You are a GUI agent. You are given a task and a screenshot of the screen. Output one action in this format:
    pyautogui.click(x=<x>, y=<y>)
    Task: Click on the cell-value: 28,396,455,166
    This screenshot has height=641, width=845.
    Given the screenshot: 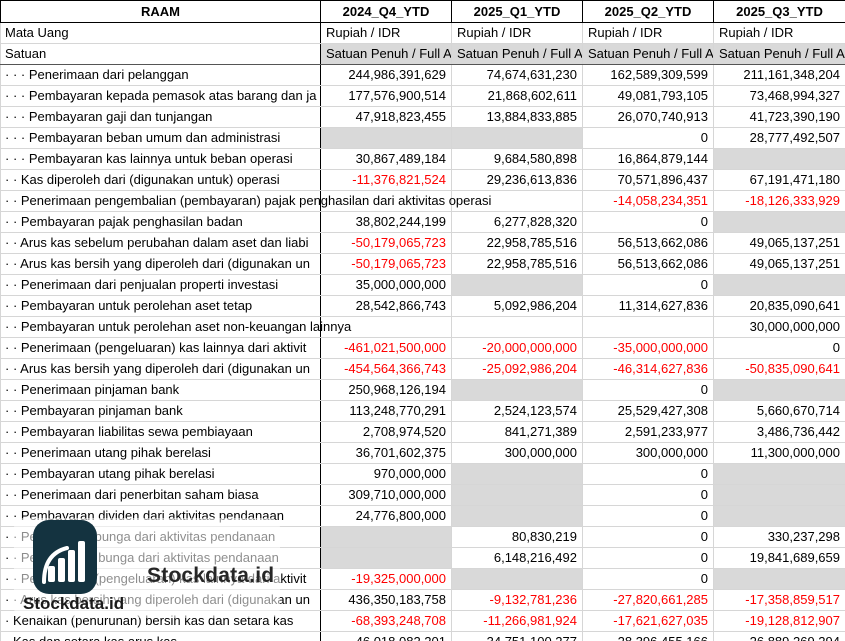 What is the action you would take?
    pyautogui.click(x=648, y=636)
    